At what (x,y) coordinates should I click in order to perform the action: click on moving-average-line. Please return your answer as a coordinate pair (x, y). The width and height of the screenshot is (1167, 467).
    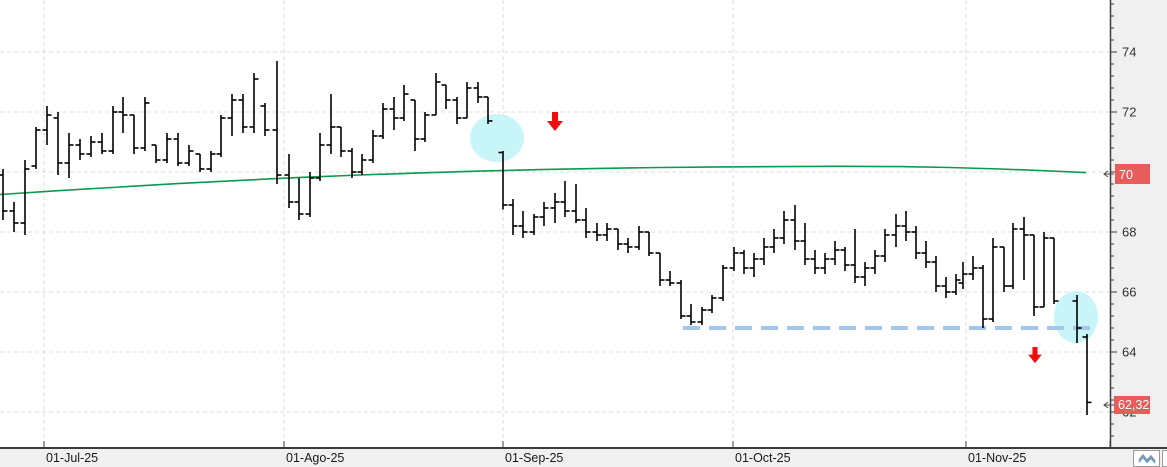
    Looking at the image, I should click on (543, 180).